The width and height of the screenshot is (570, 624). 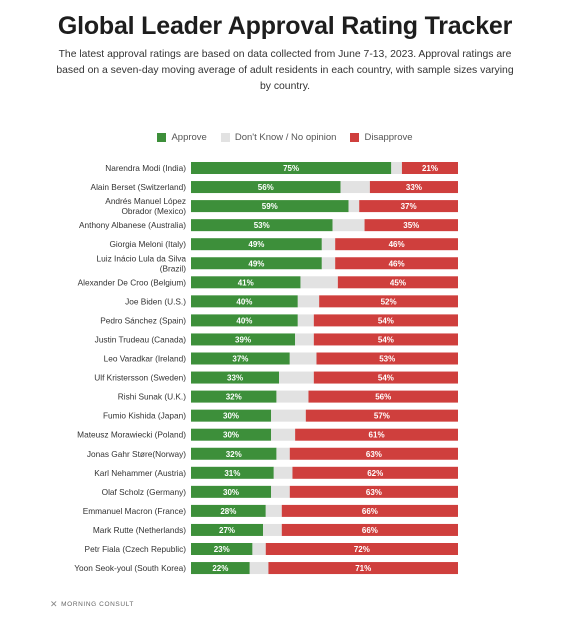 I want to click on category-label: Justin Trudeau (Canada), so click(x=141, y=339).